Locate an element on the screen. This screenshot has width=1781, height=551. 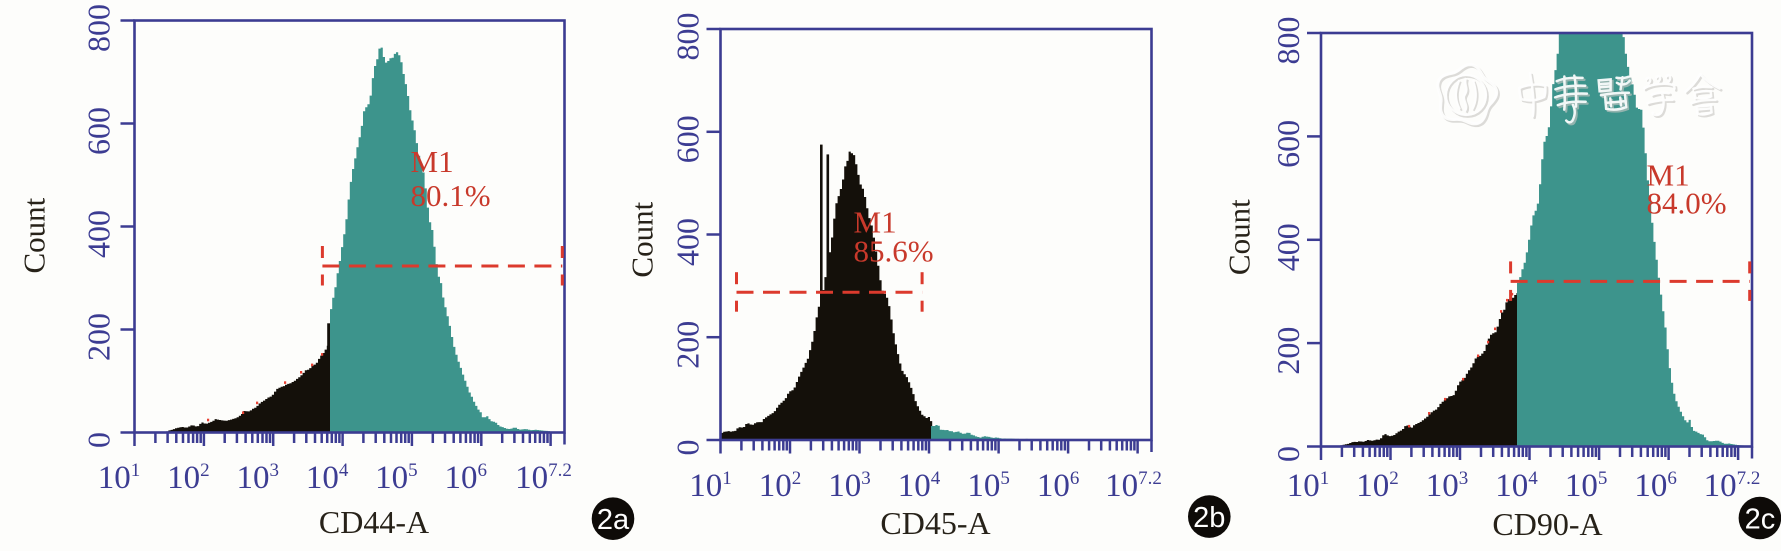
svg-text: 2b is located at coordinates (1209, 518).